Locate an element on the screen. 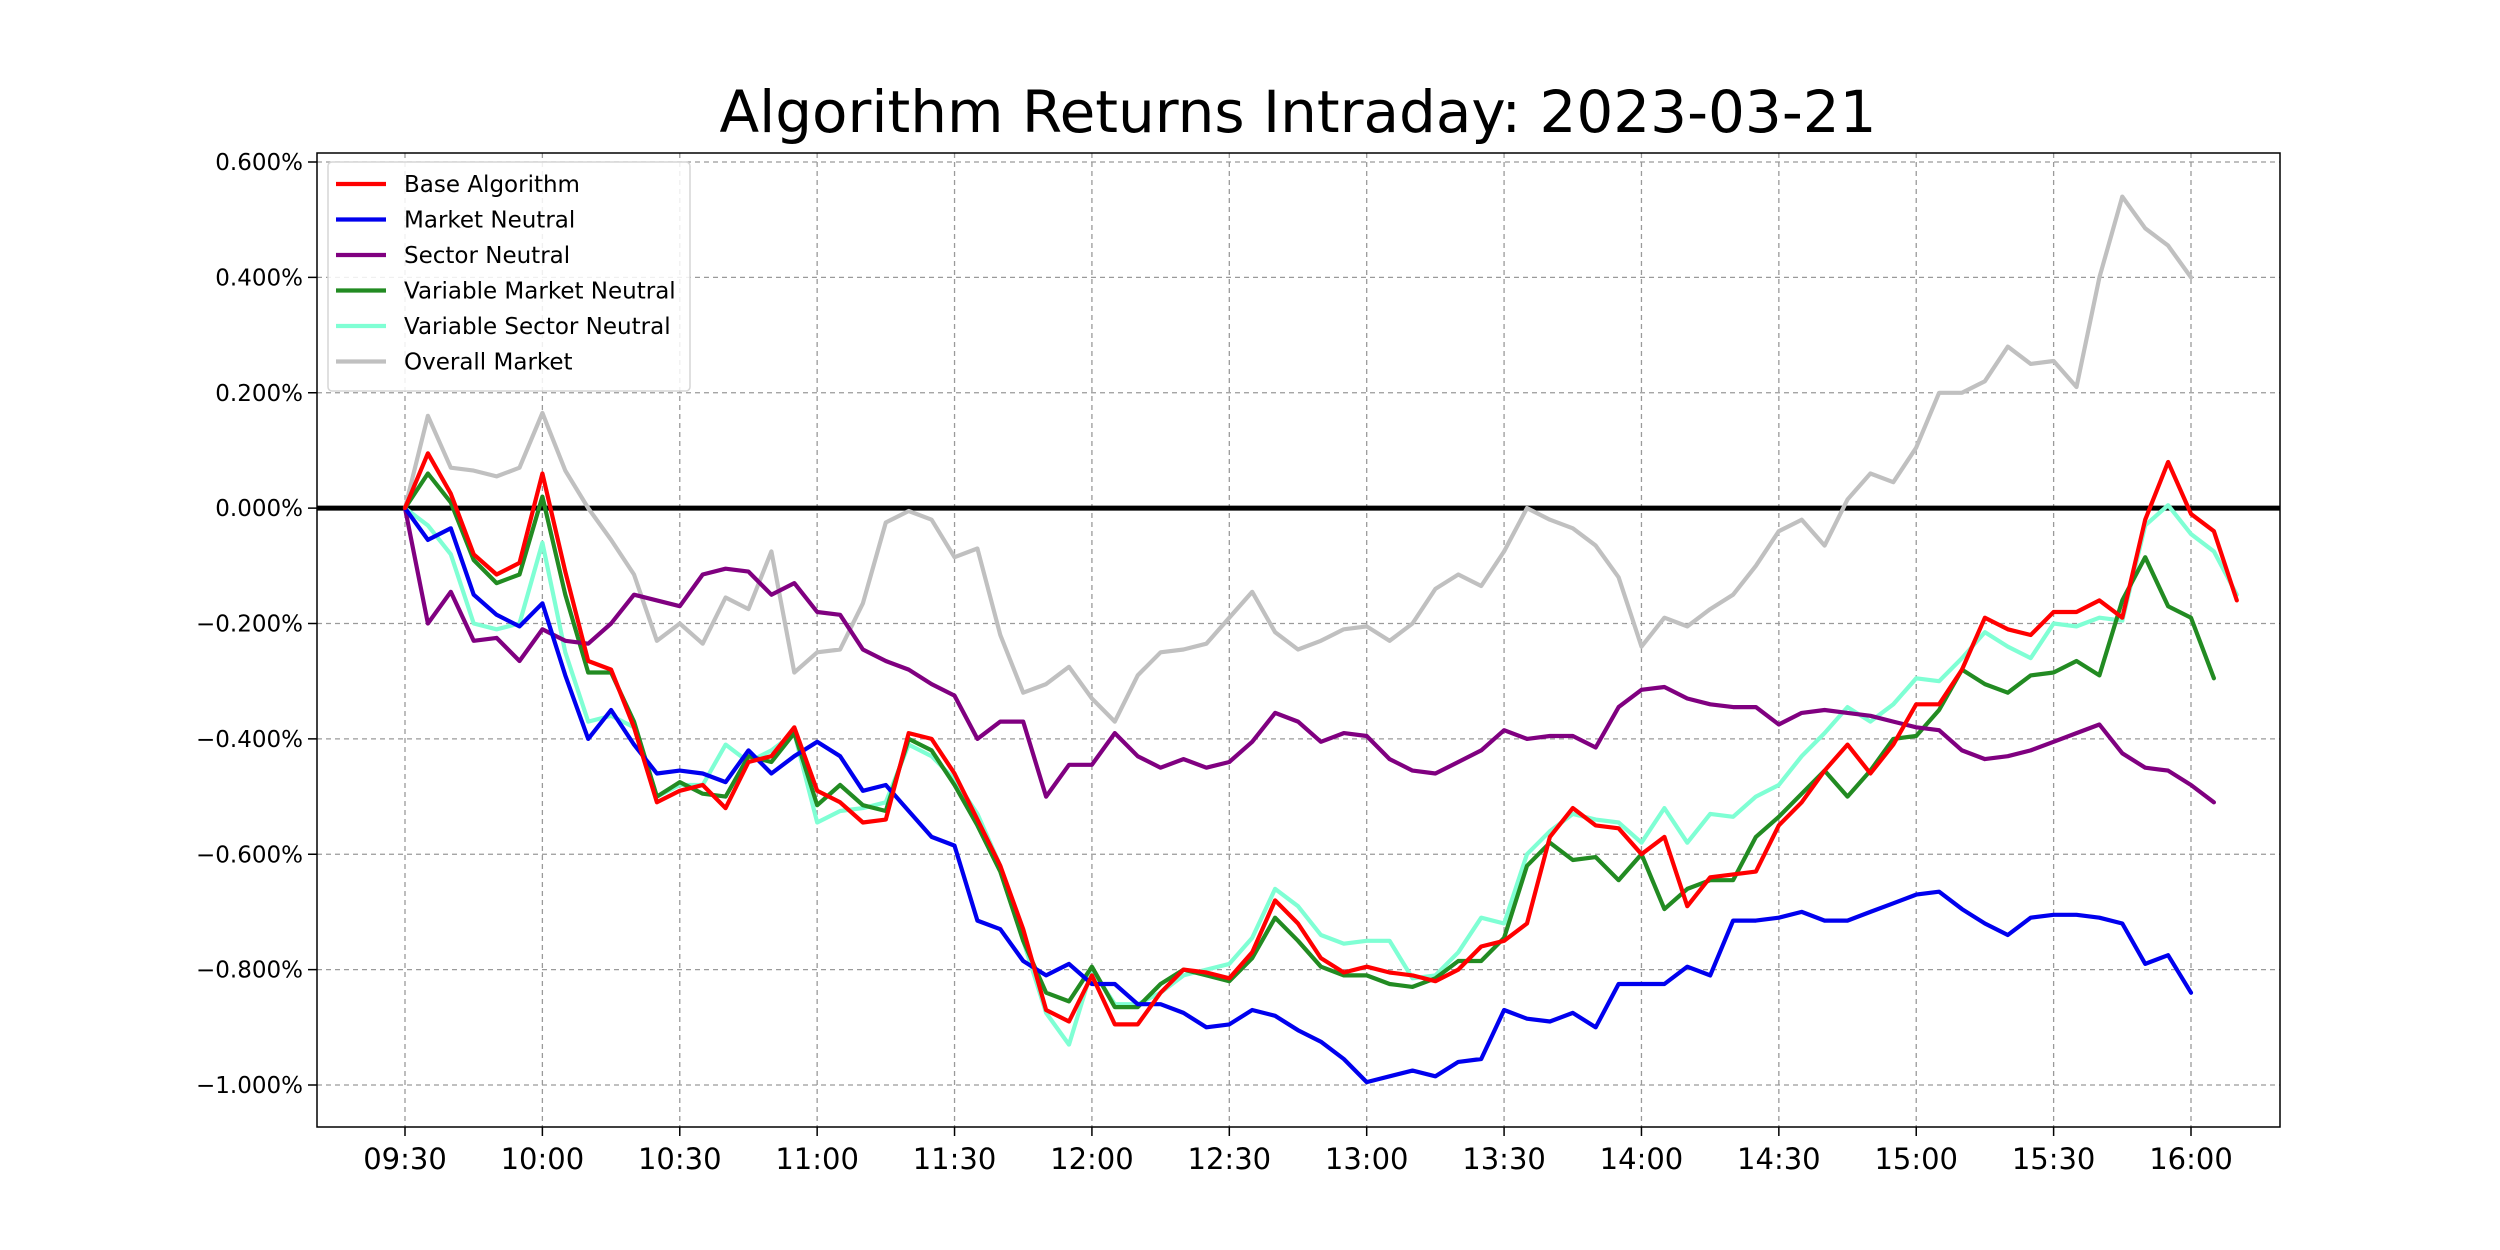 This screenshot has width=2500, height=1250. y-tick-label: 0.000% is located at coordinates (259, 509).